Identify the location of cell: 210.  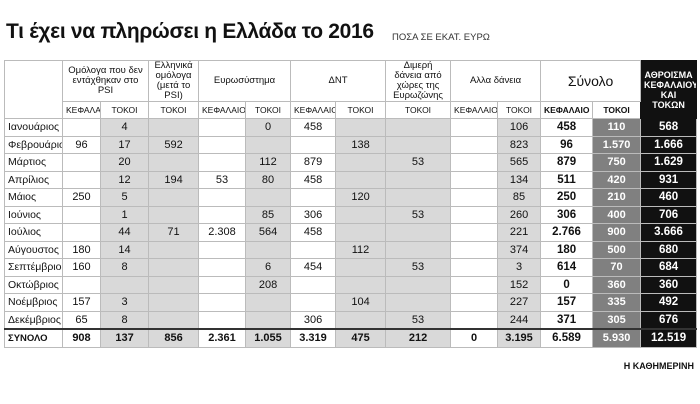
(617, 197).